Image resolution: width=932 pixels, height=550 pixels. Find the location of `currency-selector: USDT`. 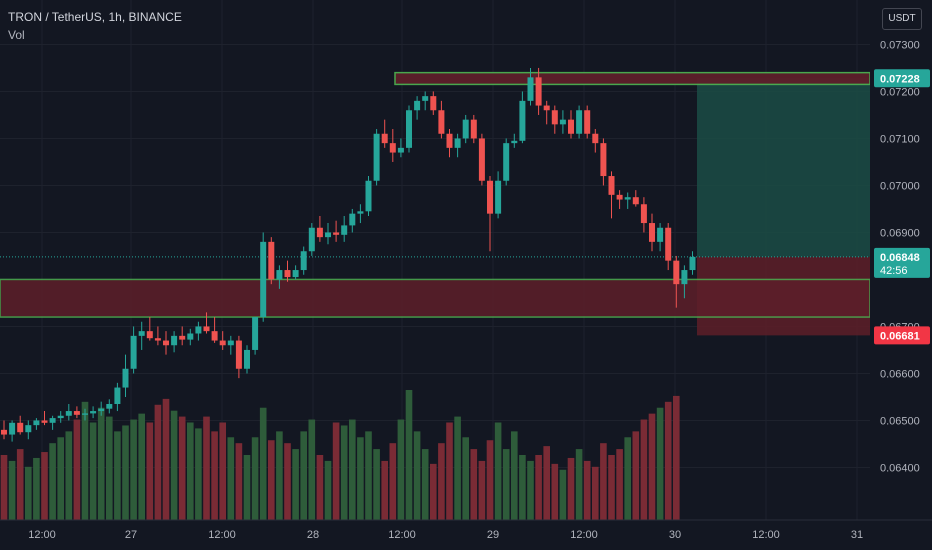

currency-selector: USDT is located at coordinates (902, 19).